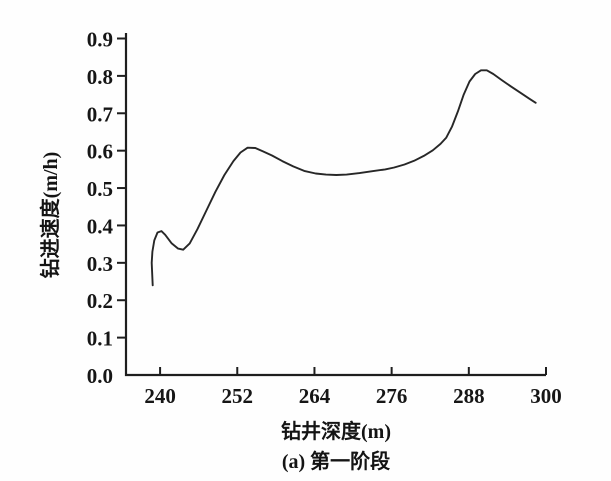 This screenshot has height=481, width=611. I want to click on y-tick-label: 0.4, so click(100, 226).